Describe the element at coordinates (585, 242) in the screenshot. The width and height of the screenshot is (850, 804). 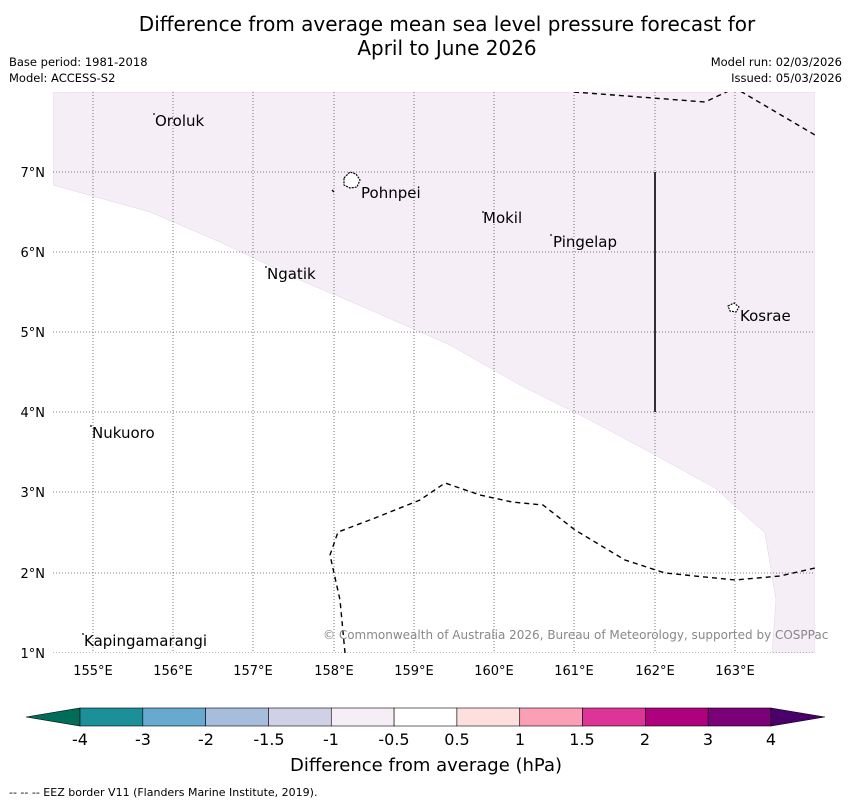
I see `place-pingelap: Pingelap` at that location.